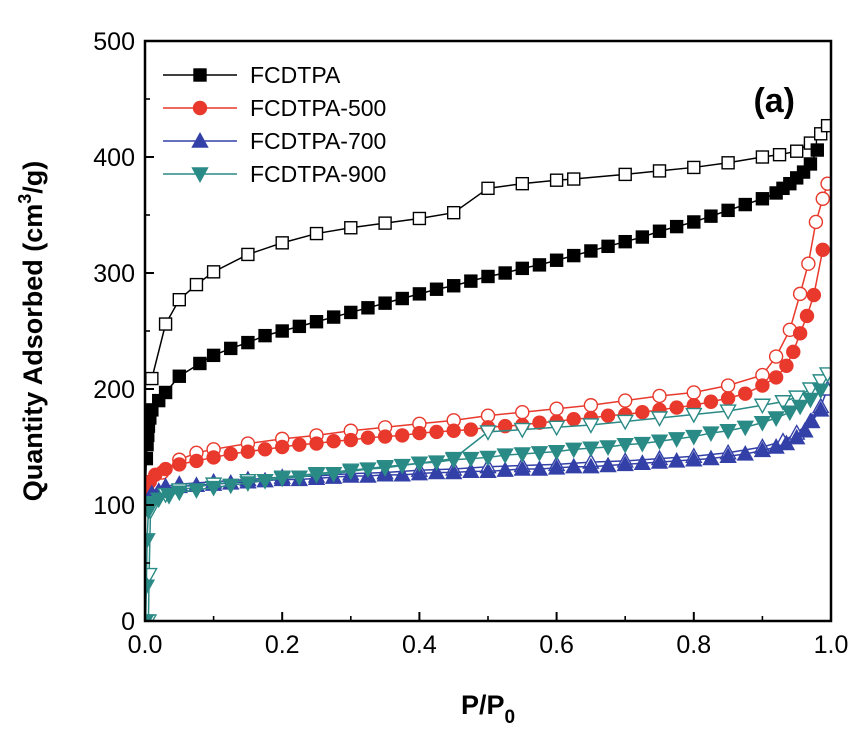  Describe the element at coordinates (128, 622) in the screenshot. I see `y-tick-label: 0` at that location.